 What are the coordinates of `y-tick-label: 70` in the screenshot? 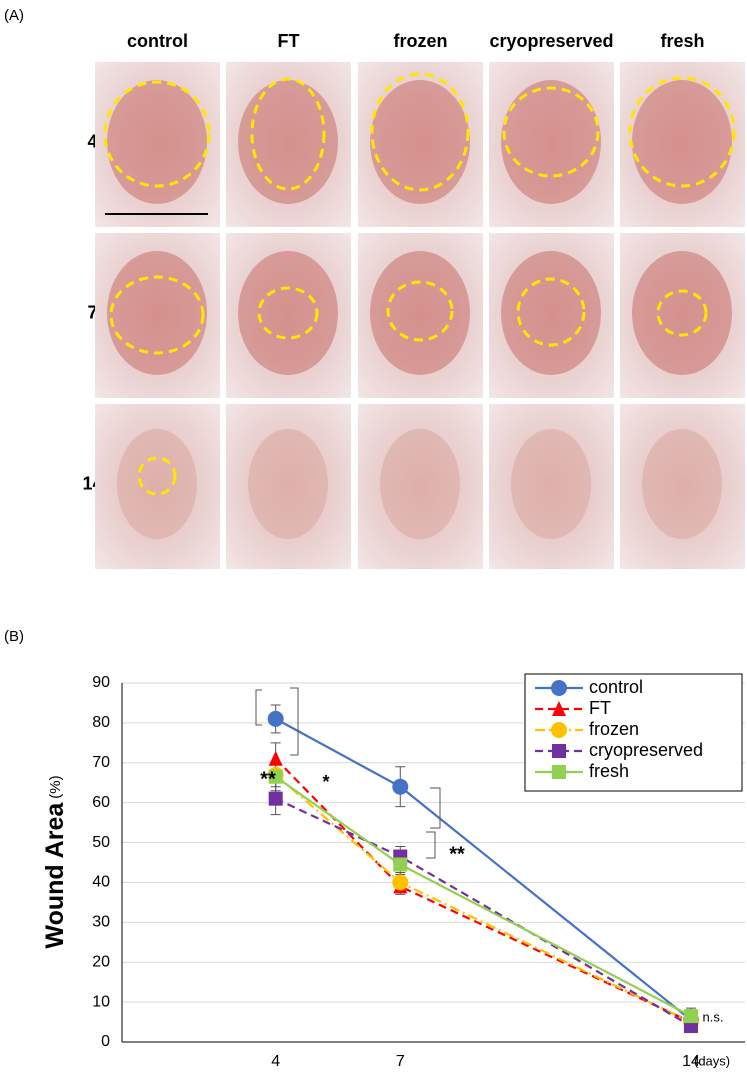 It's located at (101, 762).